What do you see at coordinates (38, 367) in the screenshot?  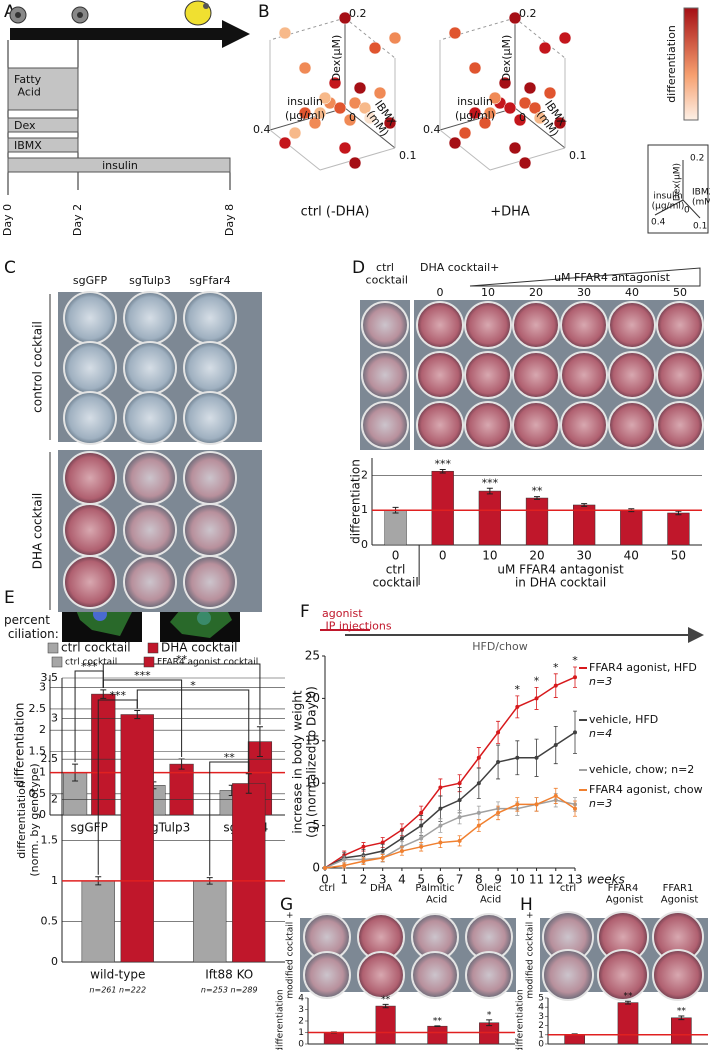 I see `row-label: control cocktail` at bounding box center [38, 367].